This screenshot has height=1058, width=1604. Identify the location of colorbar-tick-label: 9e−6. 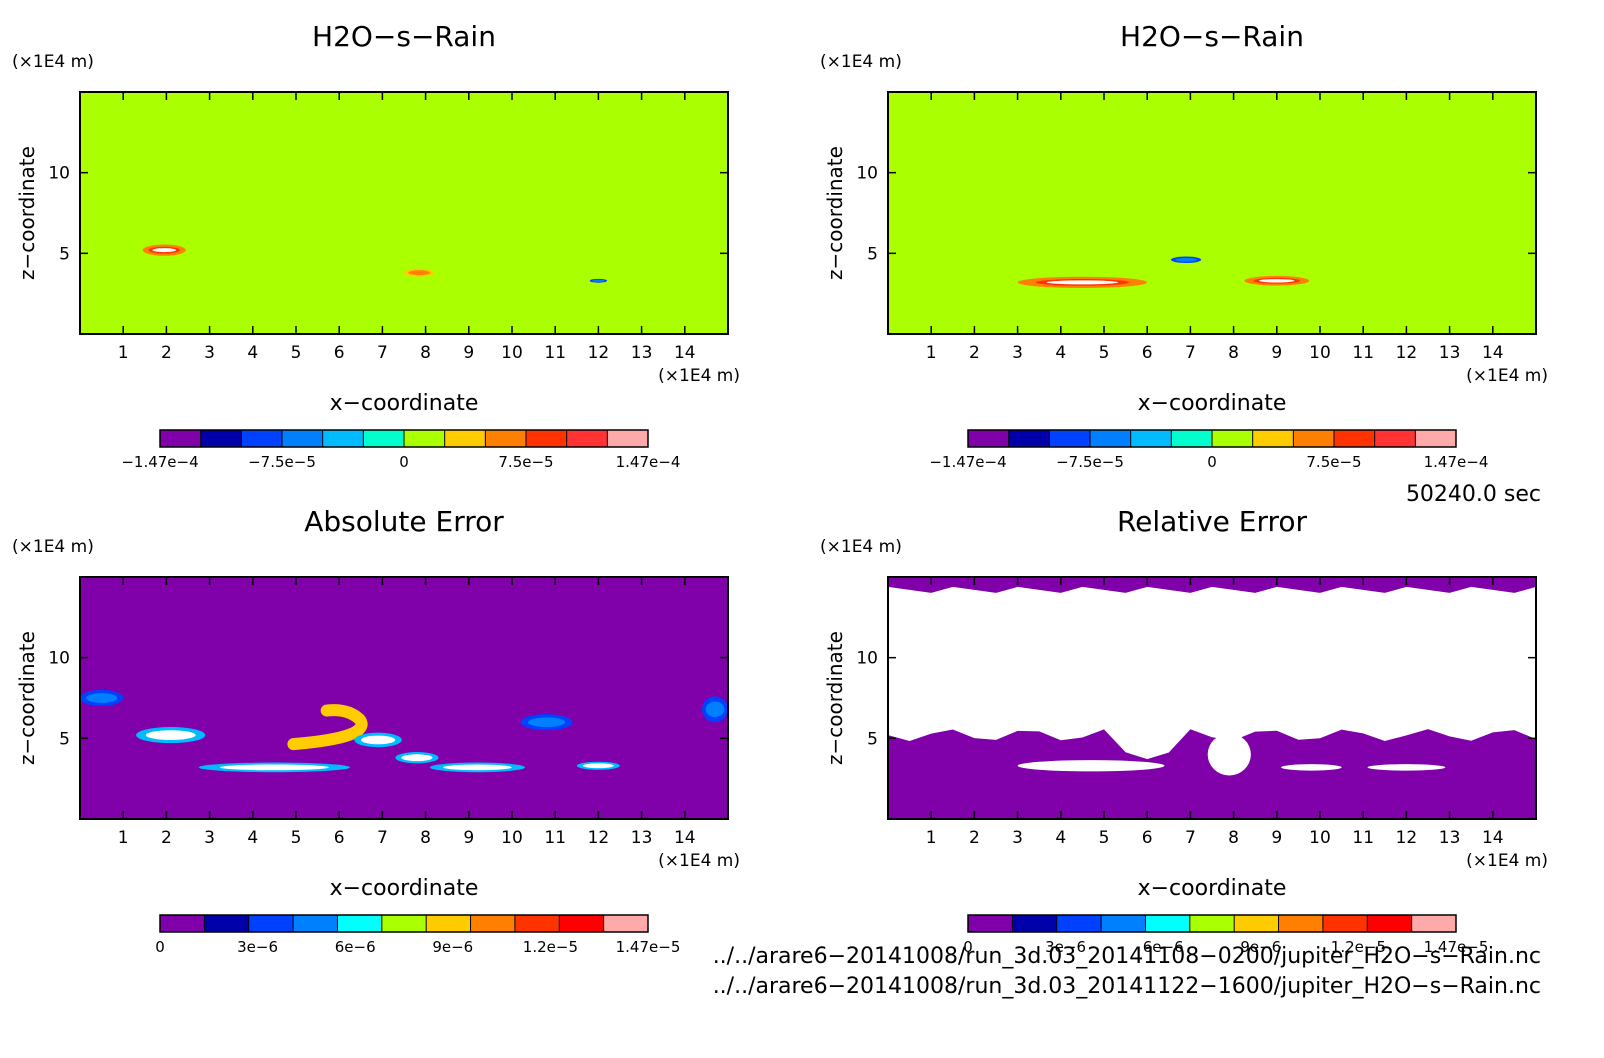
(452, 947).